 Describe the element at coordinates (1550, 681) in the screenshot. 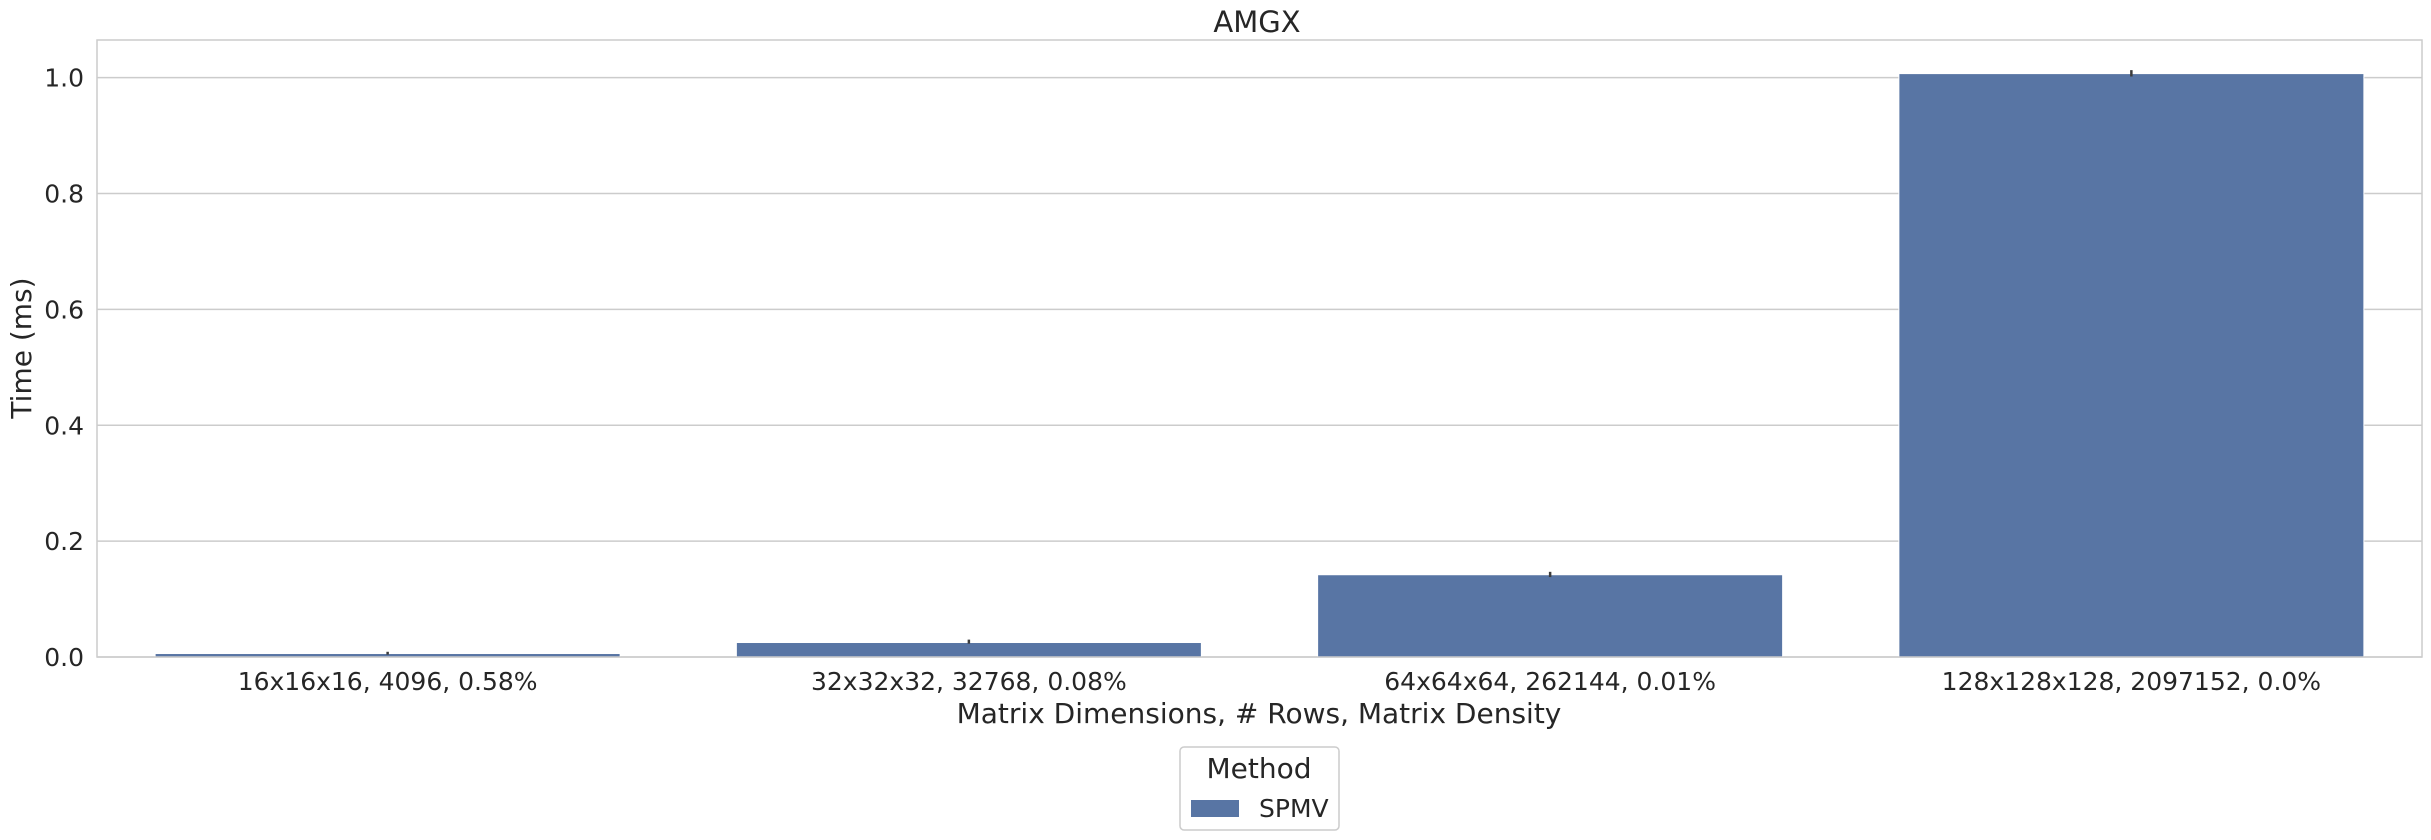

I see `x-tick-label: 64x64x64, 262144, 0.01%` at that location.